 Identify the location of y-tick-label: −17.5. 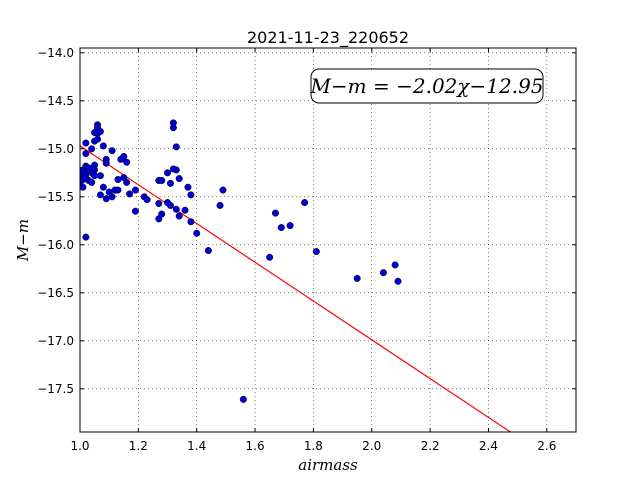
(55, 389).